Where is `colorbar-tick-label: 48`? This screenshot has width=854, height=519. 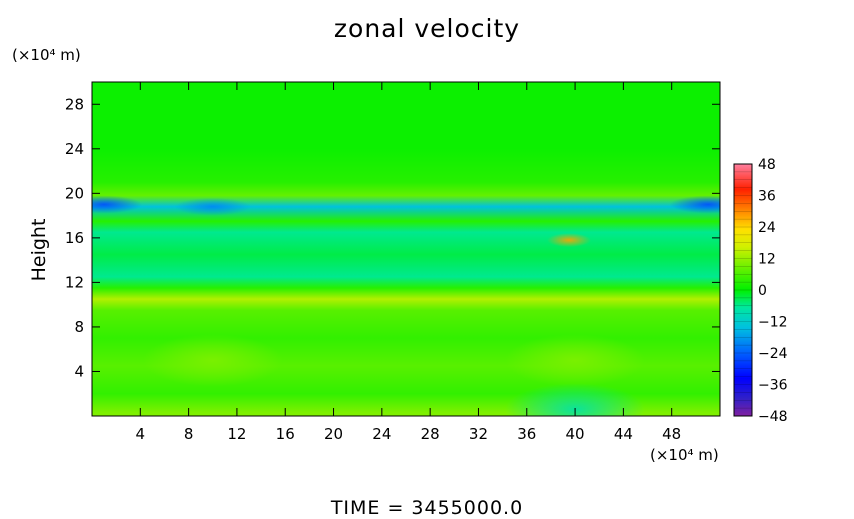 colorbar-tick-label: 48 is located at coordinates (767, 165).